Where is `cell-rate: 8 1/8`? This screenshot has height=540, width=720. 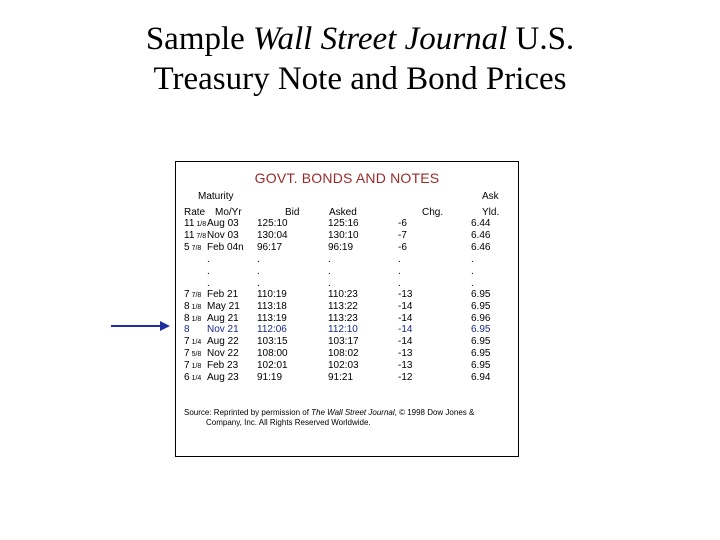 cell-rate: 8 1/8 is located at coordinates (192, 307).